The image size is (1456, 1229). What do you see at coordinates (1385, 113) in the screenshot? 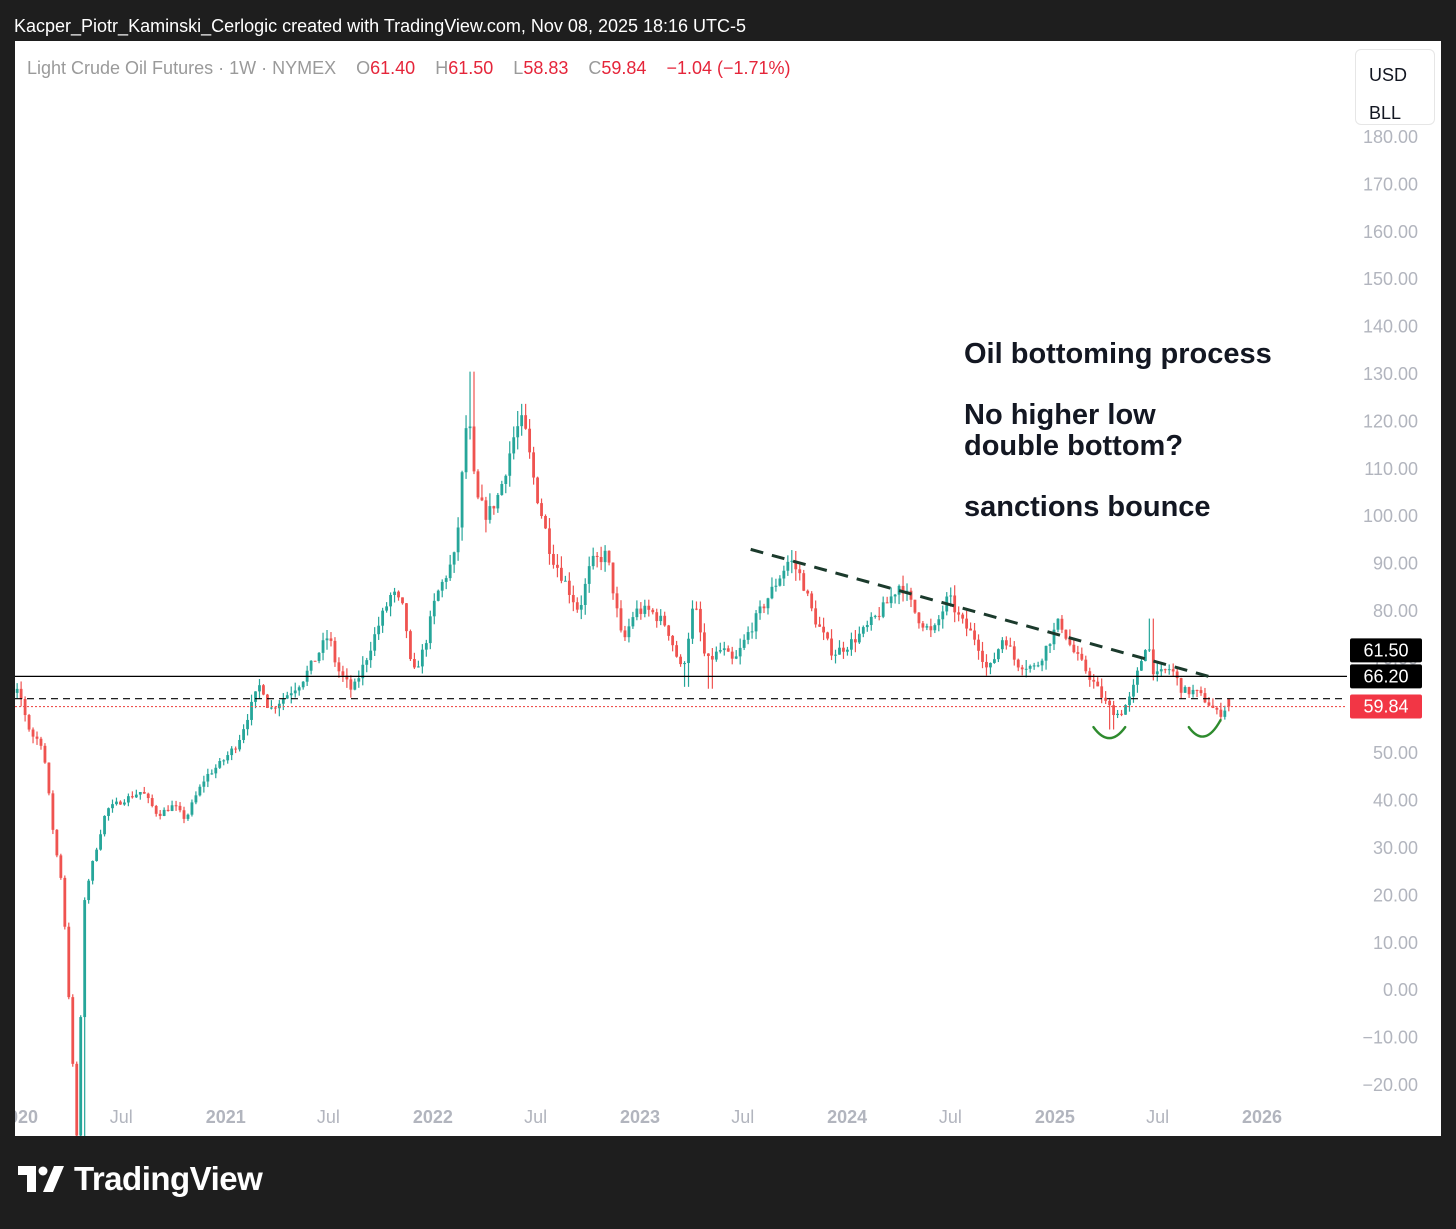
I see `unit-label: BLL` at bounding box center [1385, 113].